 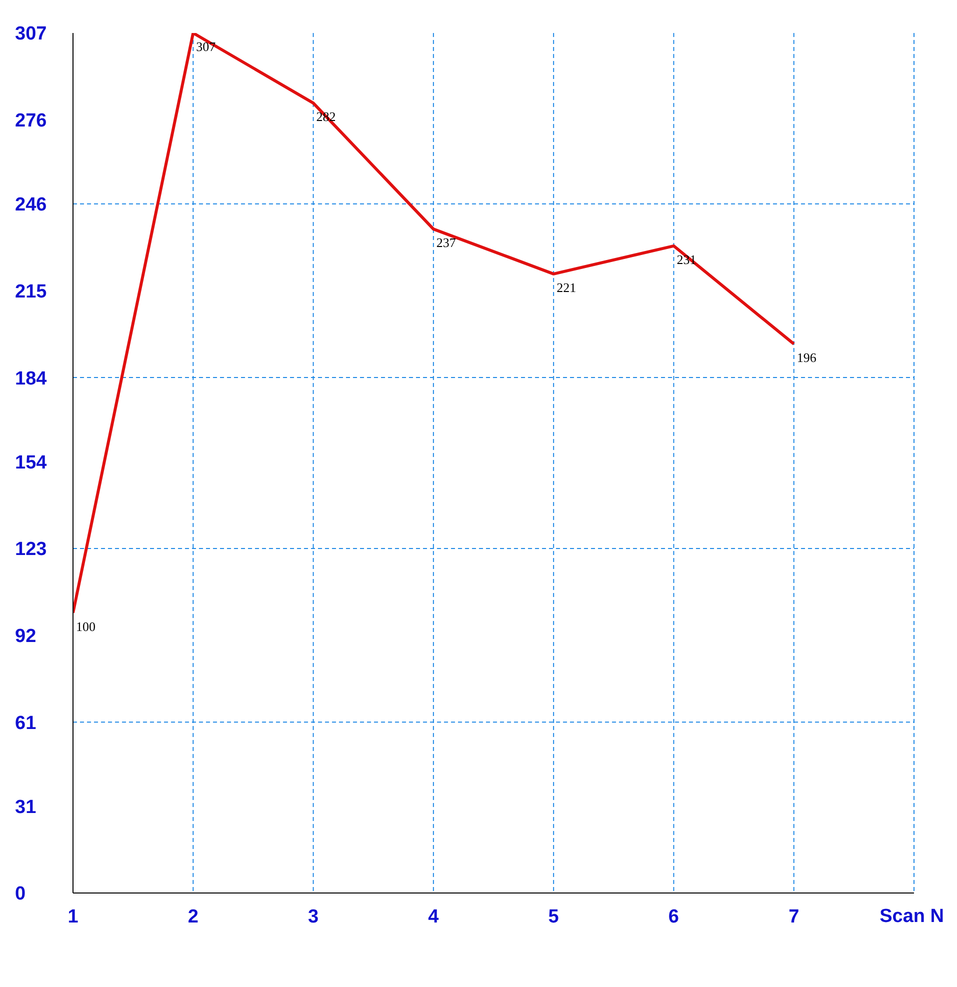 I want to click on y-tick-label: 246, so click(x=31, y=205).